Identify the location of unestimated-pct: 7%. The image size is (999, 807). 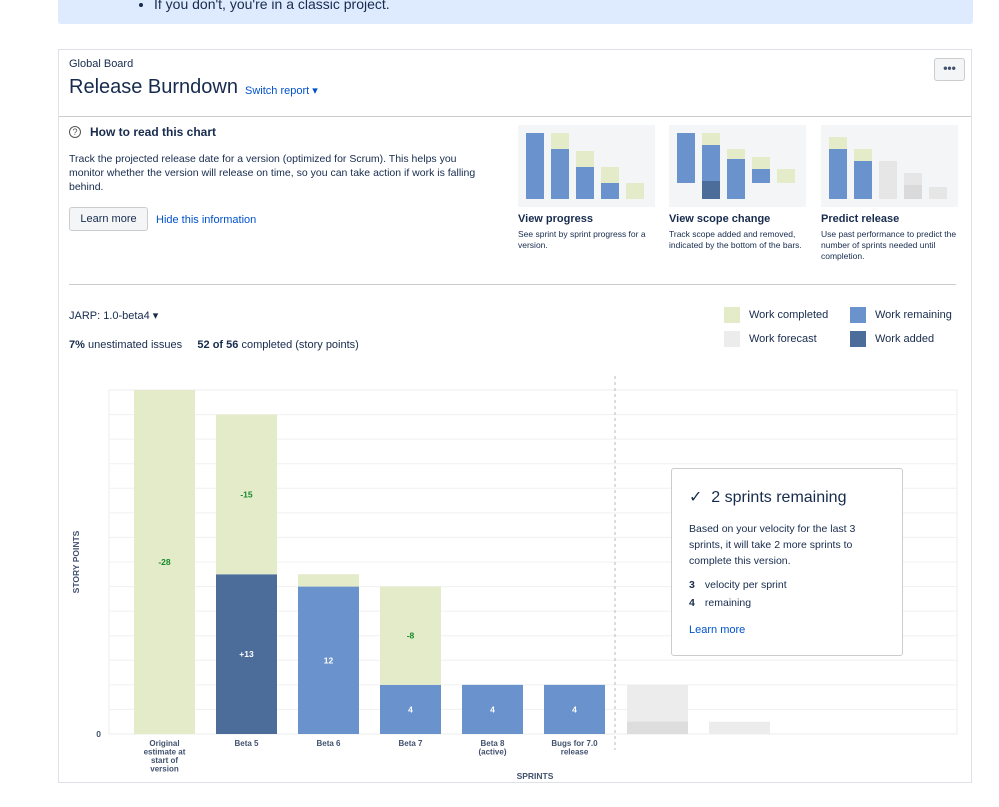
(77, 345).